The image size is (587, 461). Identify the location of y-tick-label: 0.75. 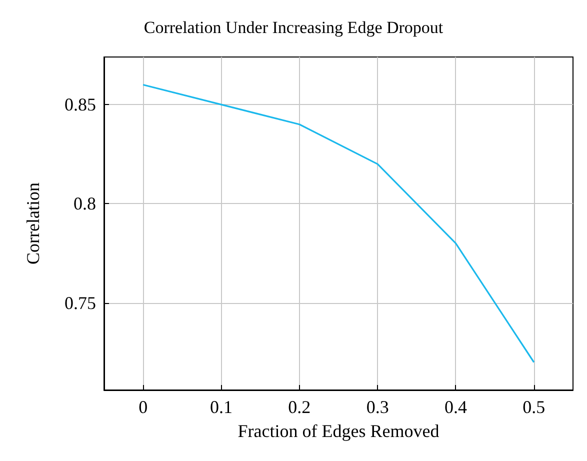
(80, 302).